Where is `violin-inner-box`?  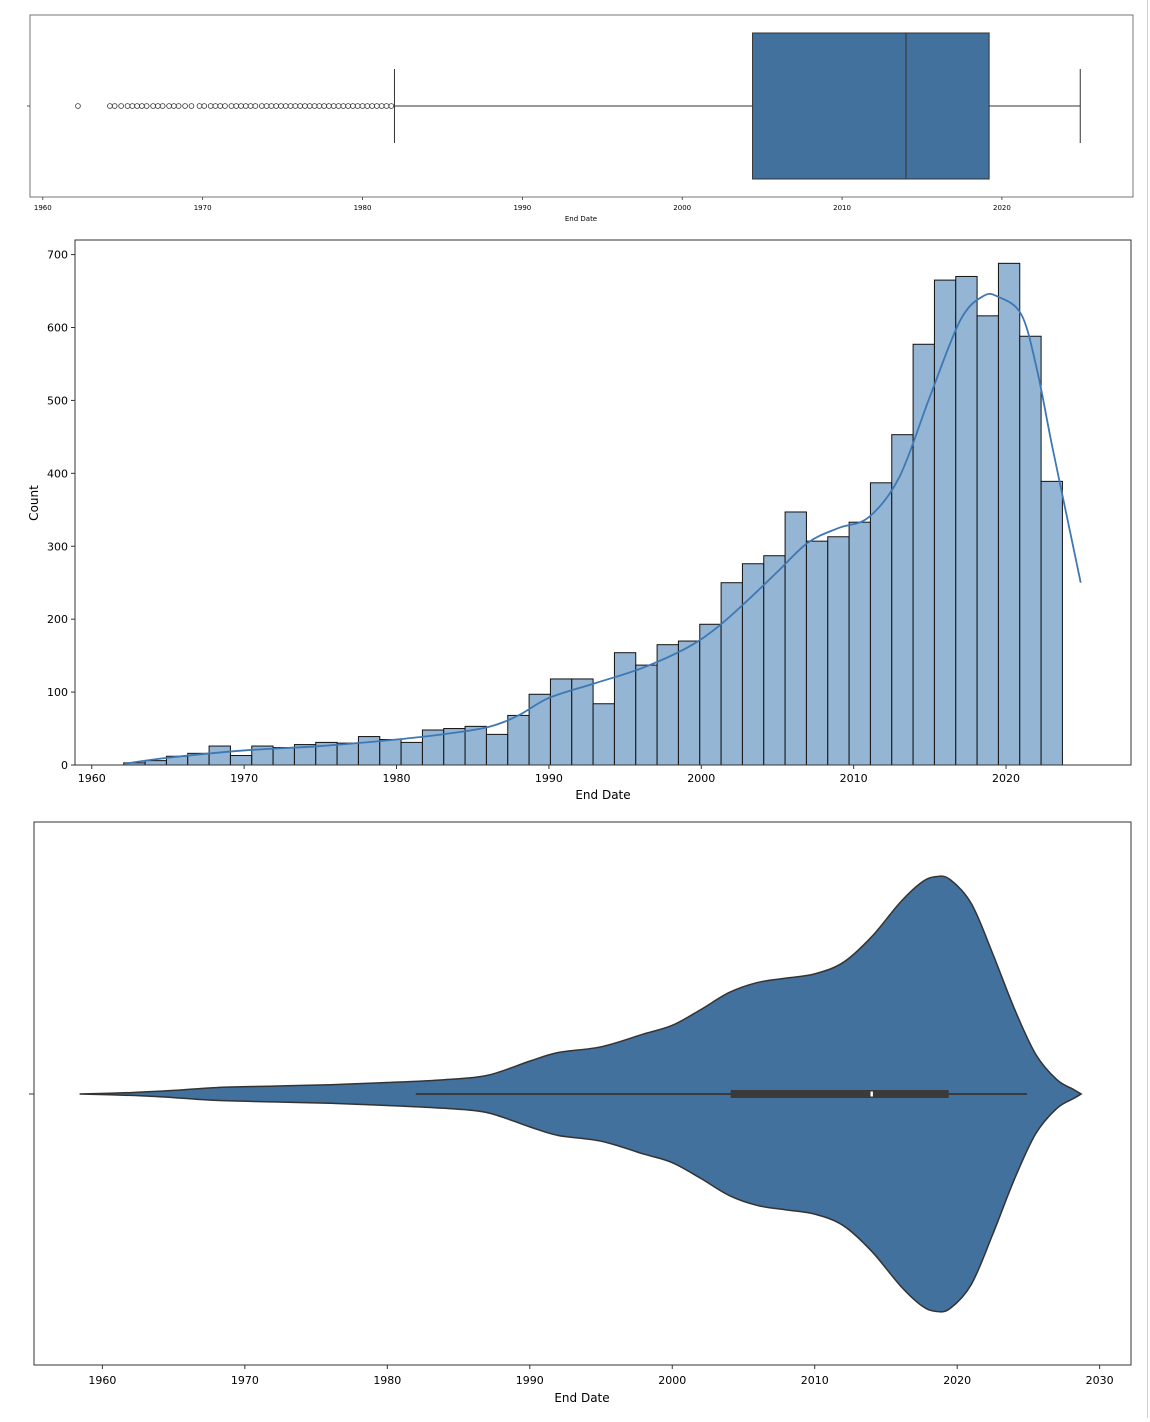 violin-inner-box is located at coordinates (721, 1094).